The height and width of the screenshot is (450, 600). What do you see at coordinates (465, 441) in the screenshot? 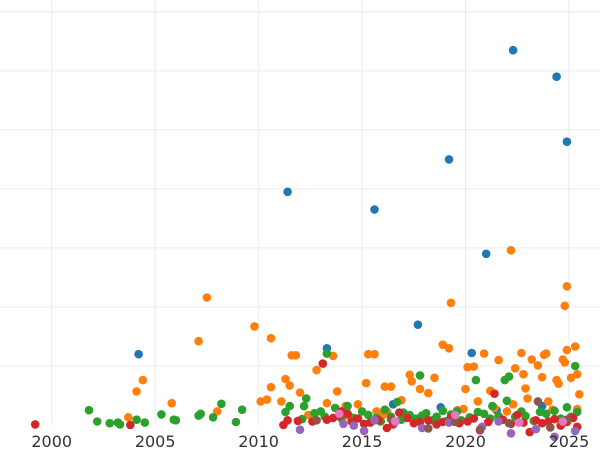
I see `x-tick-label-2020: 2020` at bounding box center [465, 441].